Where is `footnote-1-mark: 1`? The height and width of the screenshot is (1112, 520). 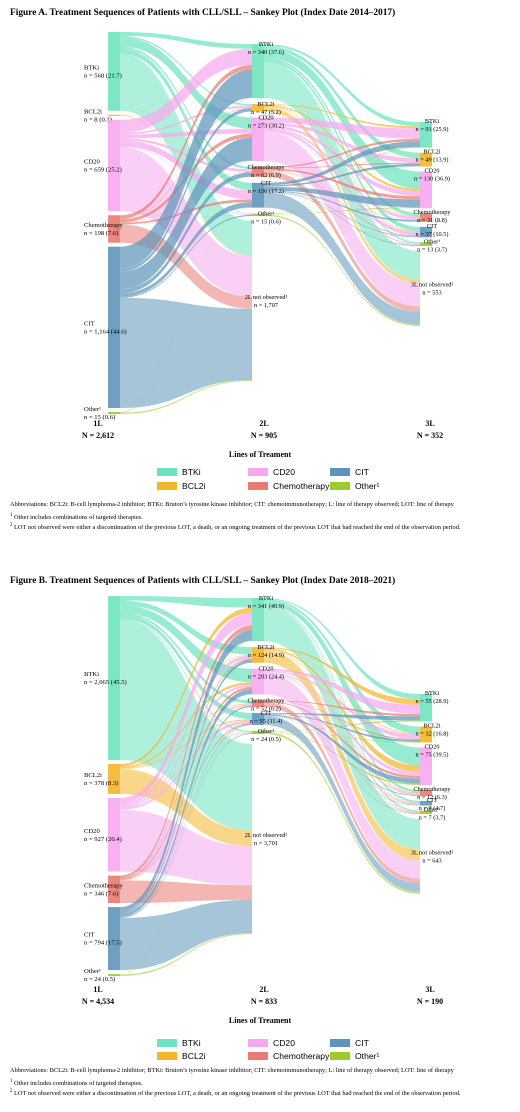 footnote-1-mark: 1 is located at coordinates (11, 1081).